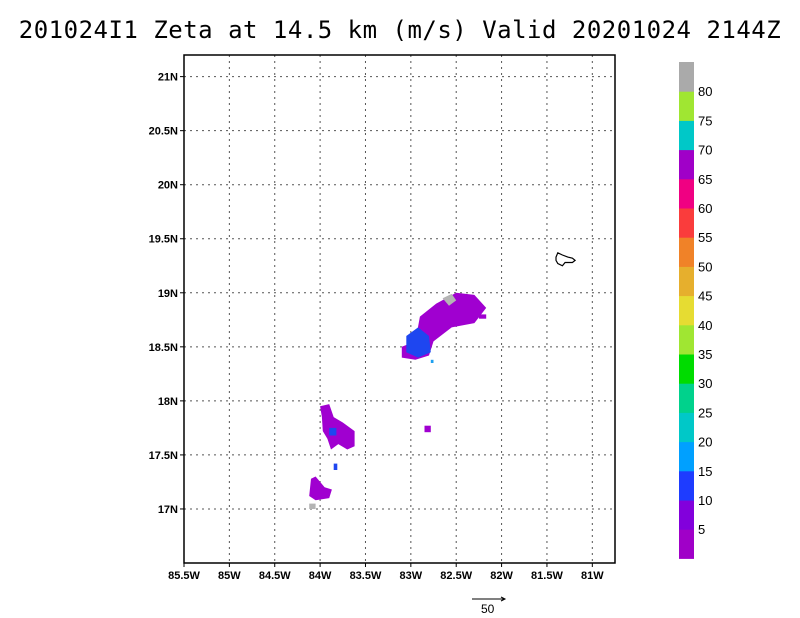 The image size is (800, 618). What do you see at coordinates (695, 310) in the screenshot?
I see `colorbar: 5 10 15 20 25 30 35 40 45 50 55 60 65 70 75 80` at bounding box center [695, 310].